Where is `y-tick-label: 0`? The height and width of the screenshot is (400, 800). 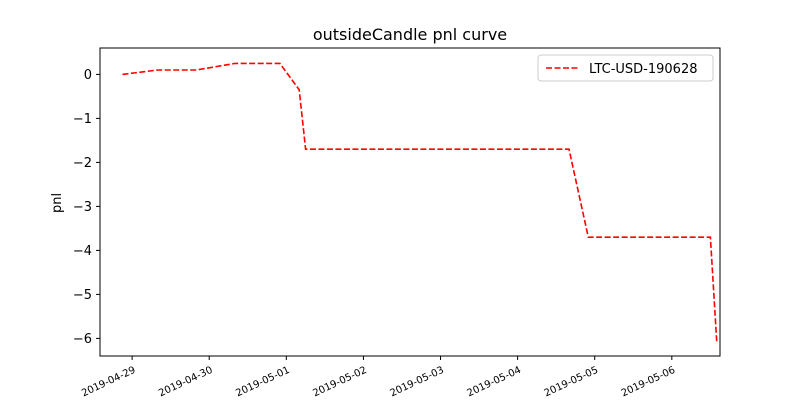 y-tick-label: 0 is located at coordinates (88, 75).